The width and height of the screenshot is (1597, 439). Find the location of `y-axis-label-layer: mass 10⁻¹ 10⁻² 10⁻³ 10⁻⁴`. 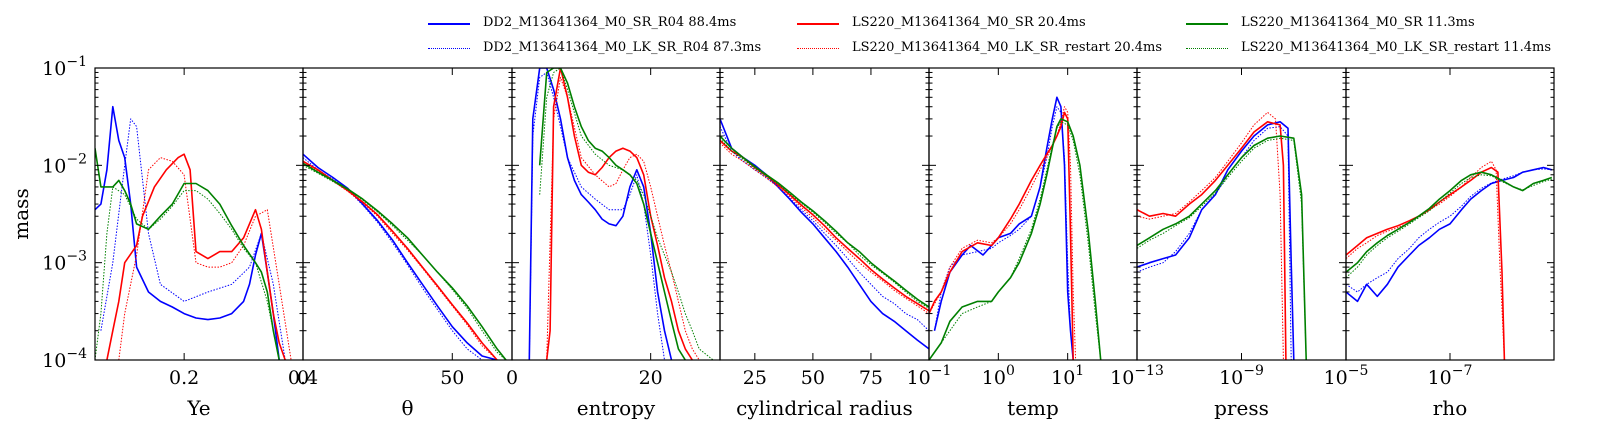

y-axis-label-layer: mass 10⁻¹ 10⁻² 10⁻³ 10⁻⁴ is located at coordinates (48, 213).